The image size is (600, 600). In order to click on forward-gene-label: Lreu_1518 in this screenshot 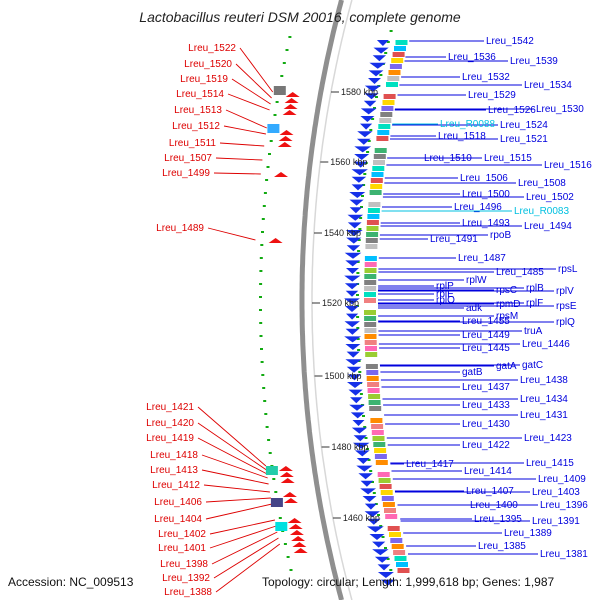, I will do `click(462, 136)`.